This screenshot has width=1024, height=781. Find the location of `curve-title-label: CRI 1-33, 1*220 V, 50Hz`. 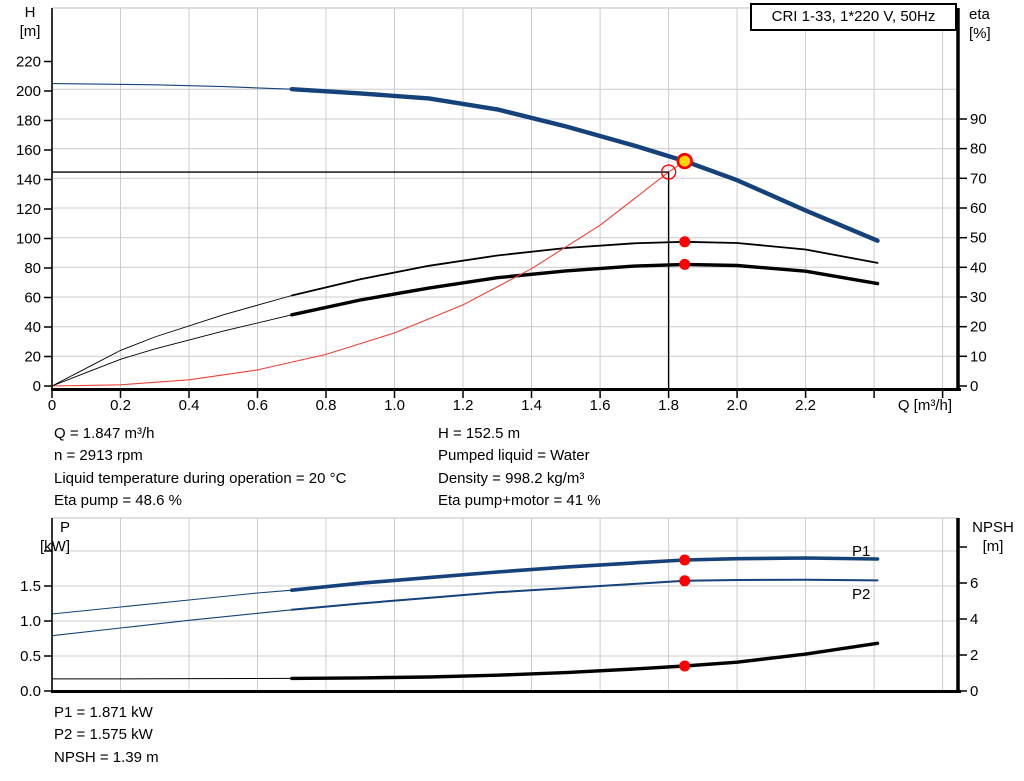

curve-title-label: CRI 1-33, 1*220 V, 50Hz is located at coordinates (853, 16).